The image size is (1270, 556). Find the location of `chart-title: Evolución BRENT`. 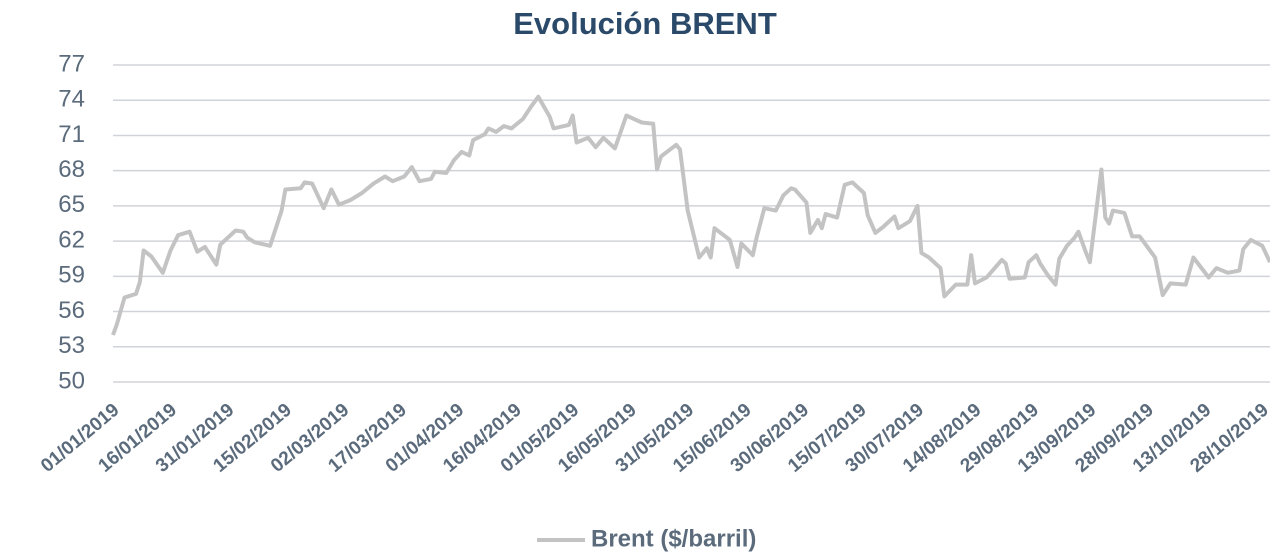

chart-title: Evolución BRENT is located at coordinates (645, 23).